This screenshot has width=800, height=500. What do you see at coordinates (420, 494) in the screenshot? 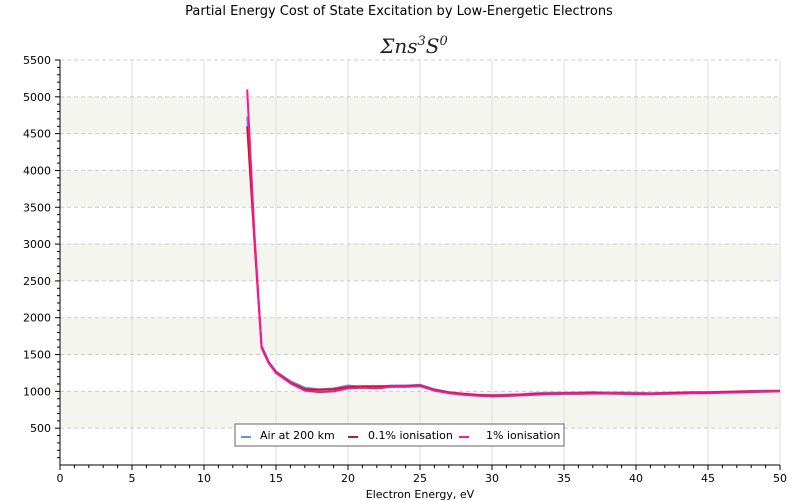
I see `x-axis-label: Electron Energy, eV` at bounding box center [420, 494].